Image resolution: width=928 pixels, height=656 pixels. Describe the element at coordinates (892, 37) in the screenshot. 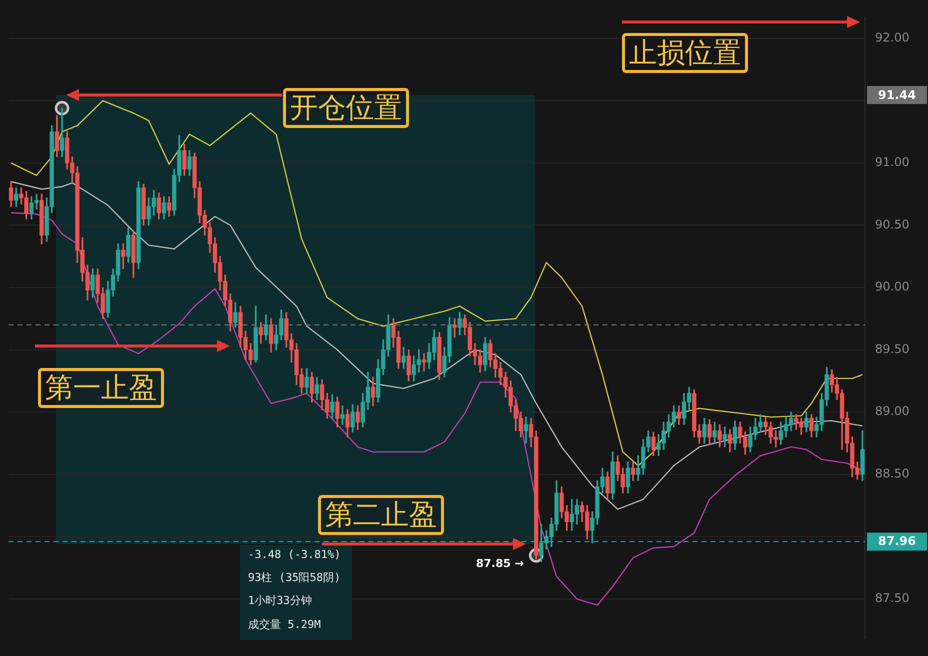

I see `y-tick-label: 92.00` at that location.